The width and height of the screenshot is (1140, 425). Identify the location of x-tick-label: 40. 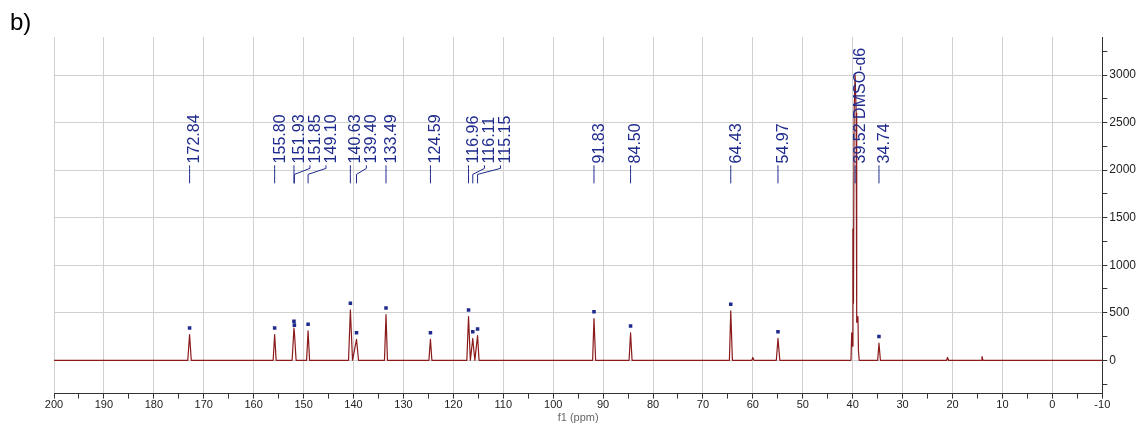
(852, 404).